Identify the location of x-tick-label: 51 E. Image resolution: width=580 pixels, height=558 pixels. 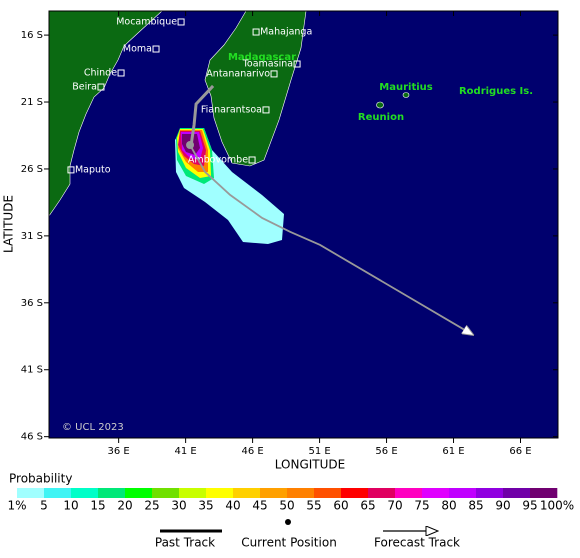
(319, 451).